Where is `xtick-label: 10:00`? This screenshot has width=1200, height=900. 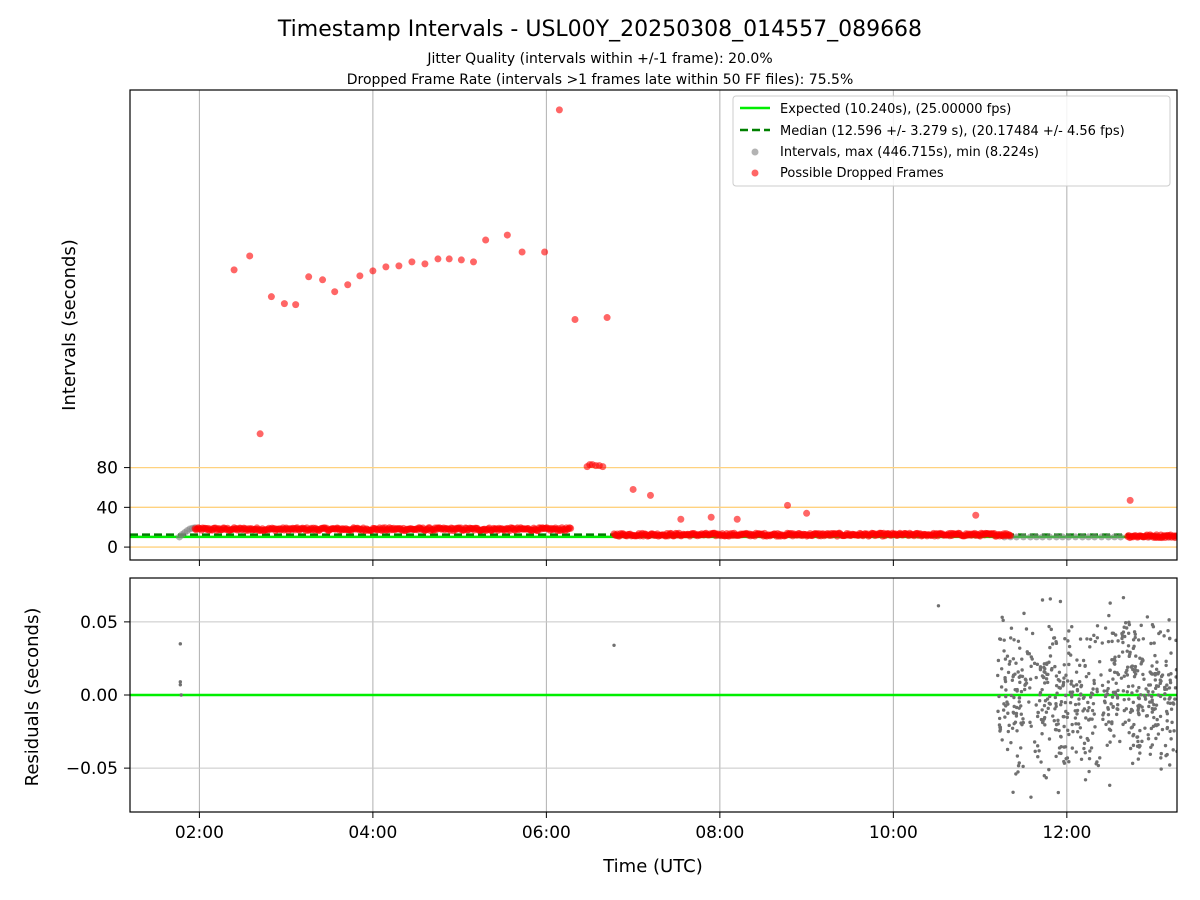 xtick-label: 10:00 is located at coordinates (893, 833).